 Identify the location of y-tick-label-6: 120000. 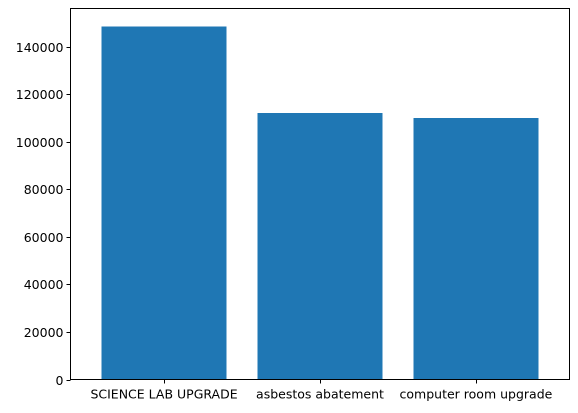
(40, 94).